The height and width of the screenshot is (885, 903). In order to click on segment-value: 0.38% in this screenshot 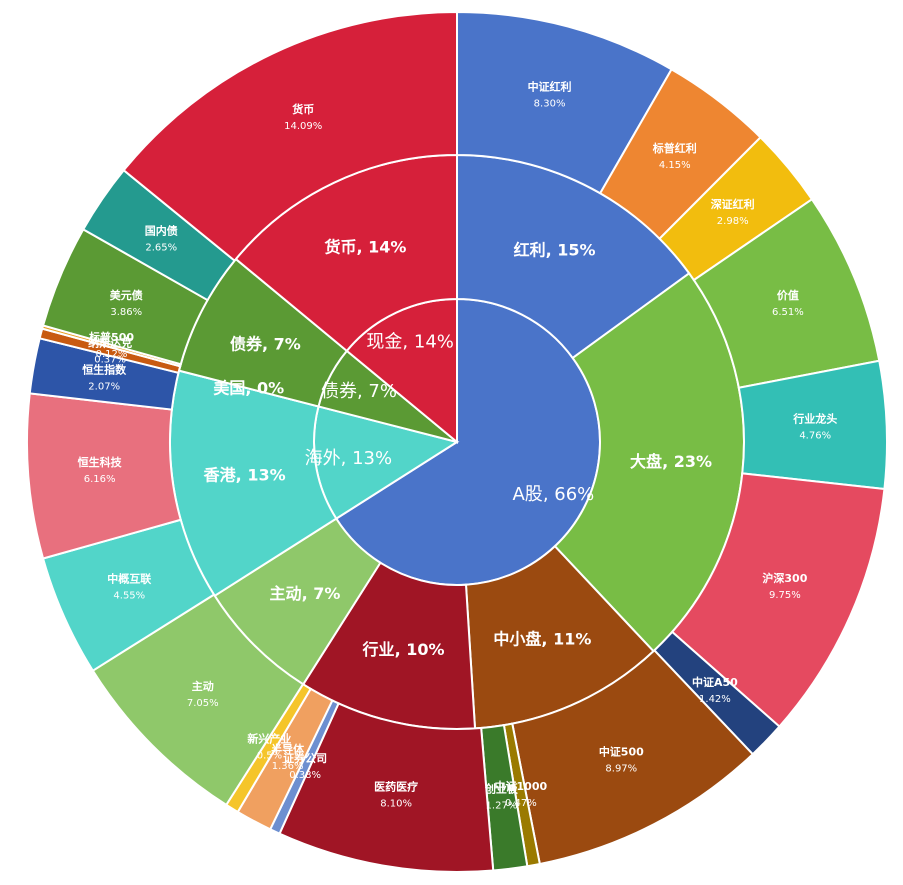, I will do `click(305, 775)`.